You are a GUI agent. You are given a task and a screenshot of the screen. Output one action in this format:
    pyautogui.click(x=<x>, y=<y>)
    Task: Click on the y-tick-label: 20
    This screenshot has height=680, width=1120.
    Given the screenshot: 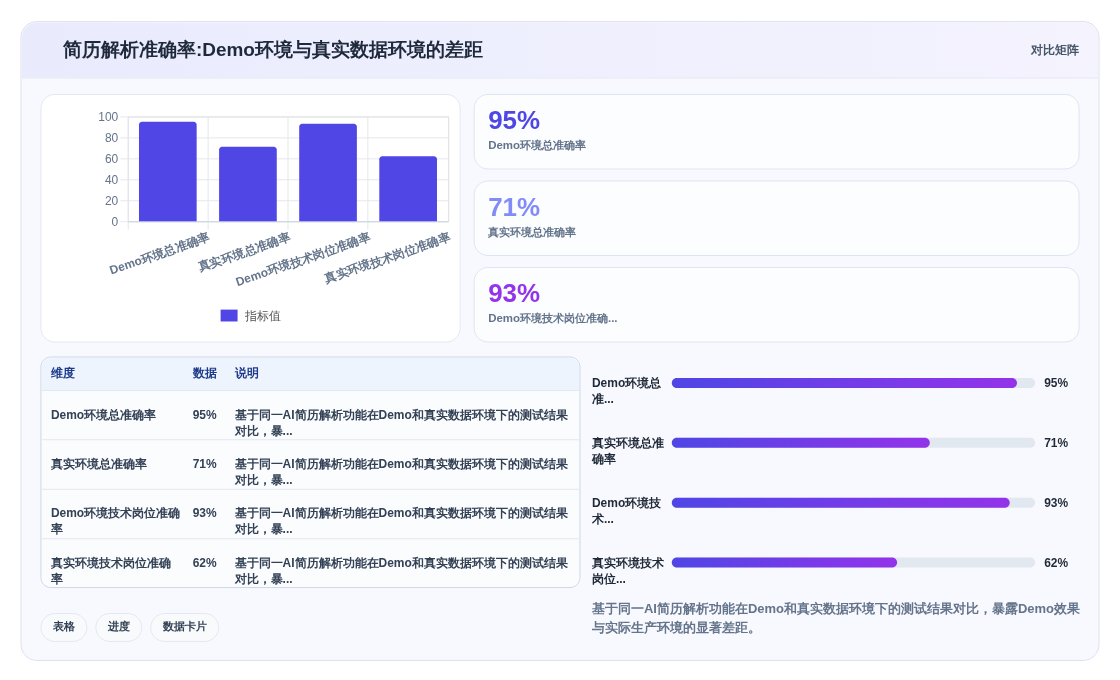 What is the action you would take?
    pyautogui.click(x=111, y=200)
    